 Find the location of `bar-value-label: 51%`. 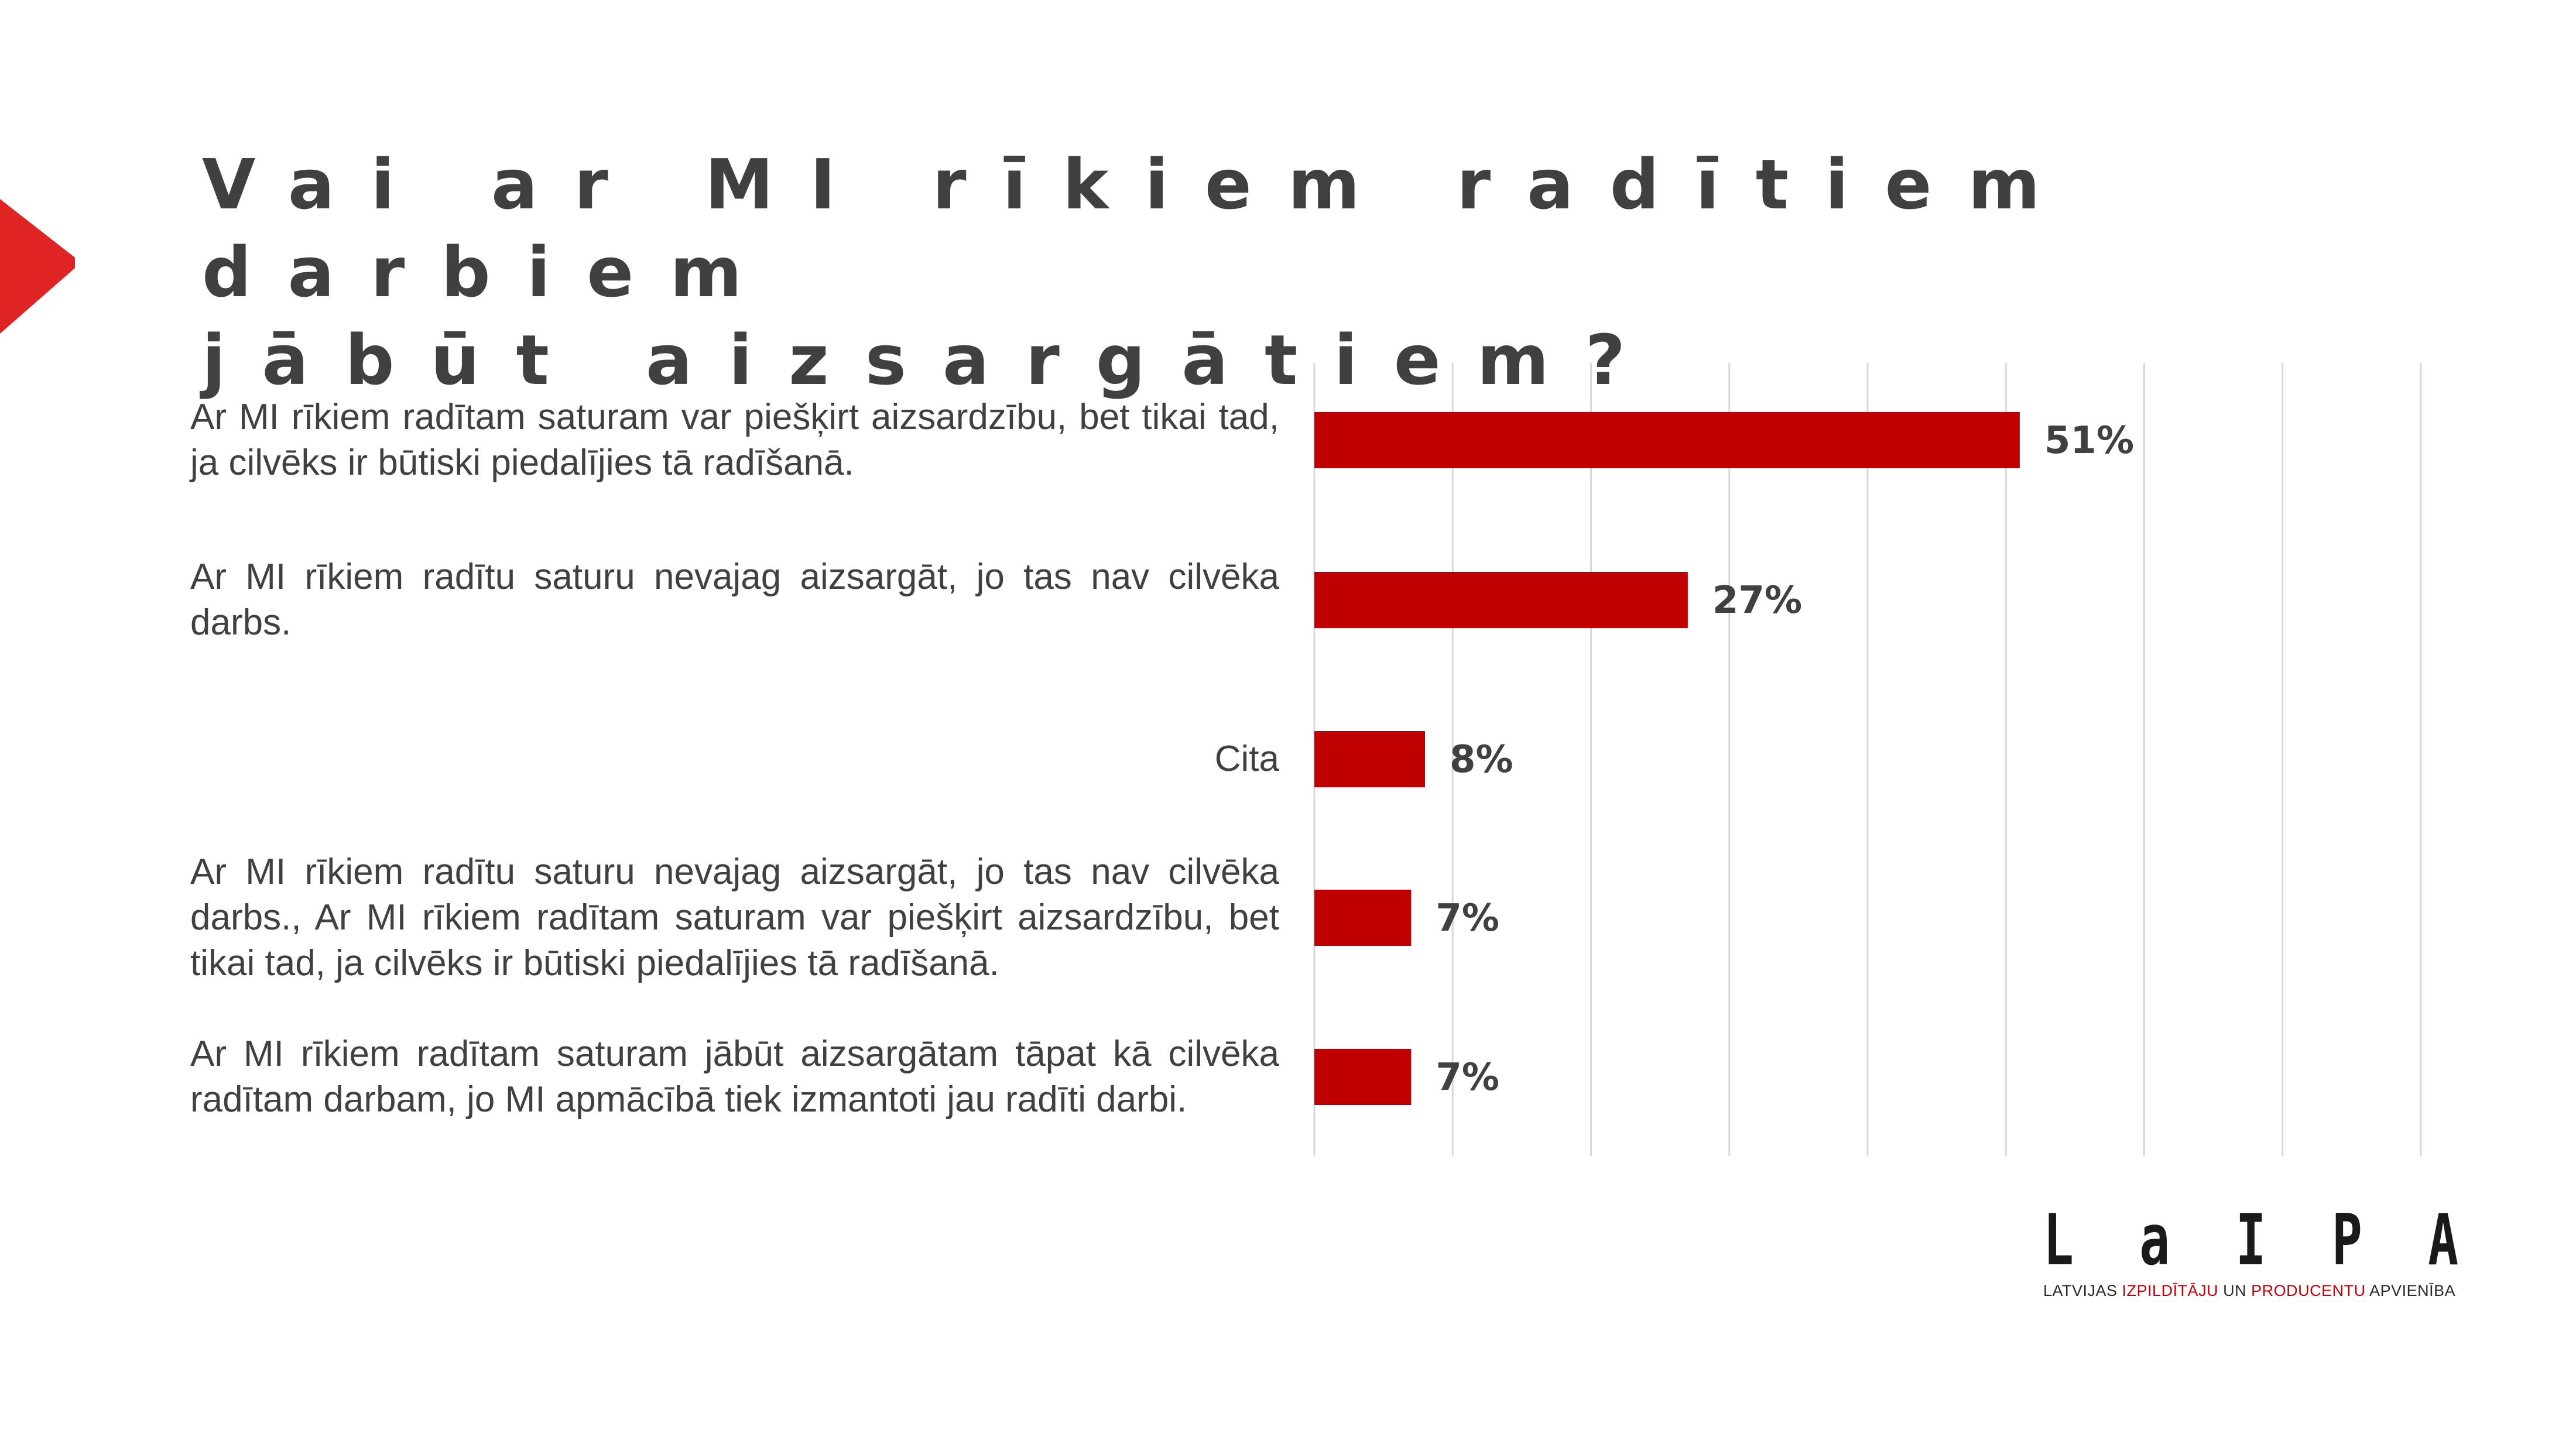

bar-value-label: 51% is located at coordinates (2089, 441).